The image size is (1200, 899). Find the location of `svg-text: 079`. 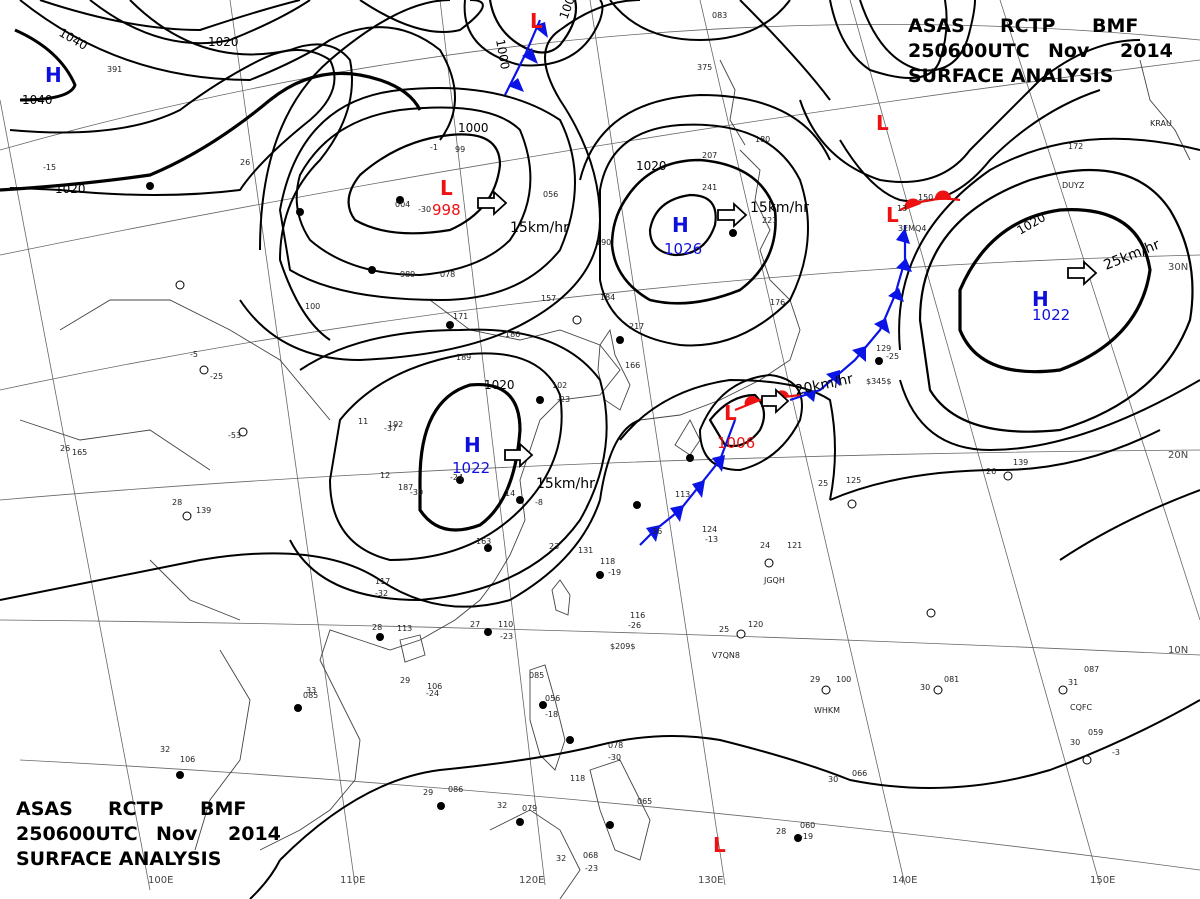

svg-text: 079 is located at coordinates (529, 808).